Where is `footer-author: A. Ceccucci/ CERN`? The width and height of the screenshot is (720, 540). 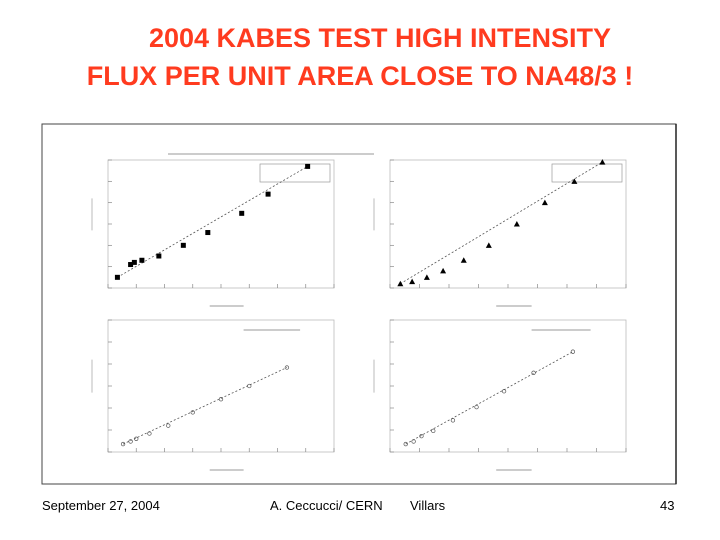 footer-author: A. Ceccucci/ CERN is located at coordinates (326, 505).